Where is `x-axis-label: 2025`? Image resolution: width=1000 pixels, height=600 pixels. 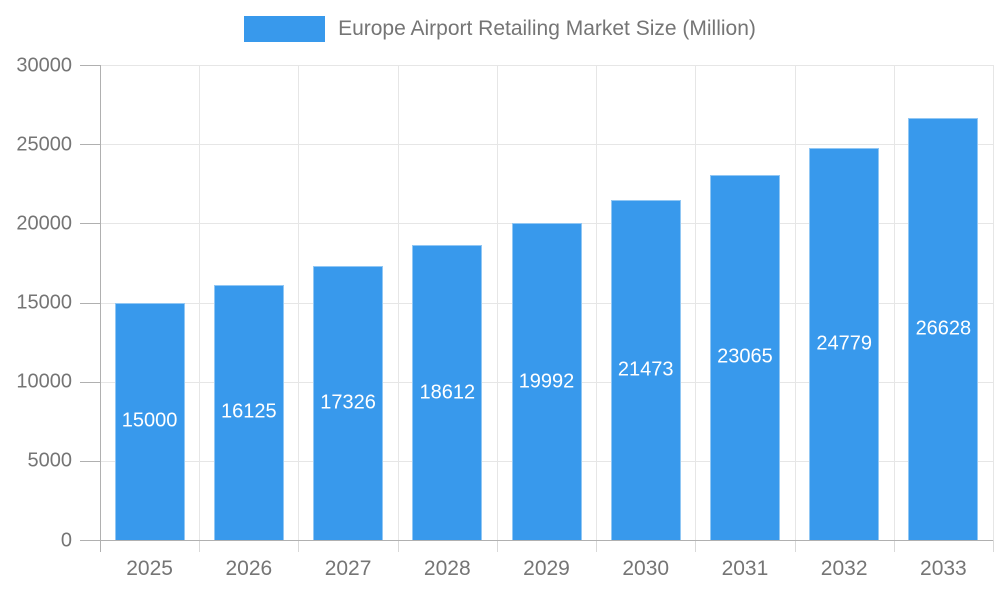 x-axis-label: 2025 is located at coordinates (149, 568).